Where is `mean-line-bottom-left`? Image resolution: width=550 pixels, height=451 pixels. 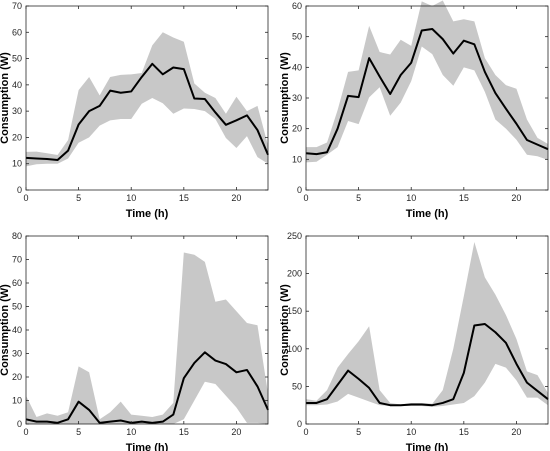 mean-line-bottom-left is located at coordinates (147, 387).